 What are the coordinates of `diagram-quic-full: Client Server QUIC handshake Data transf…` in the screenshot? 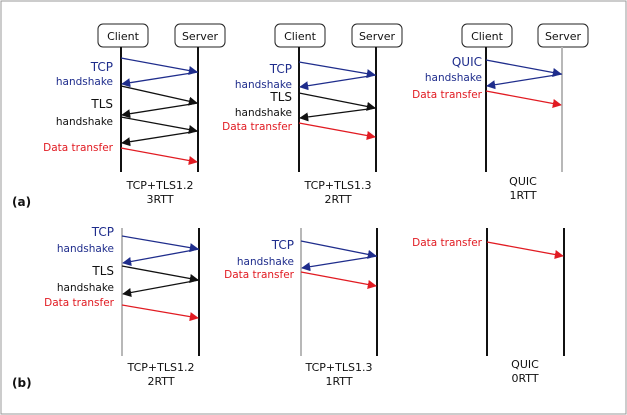 It's located at (500, 112).